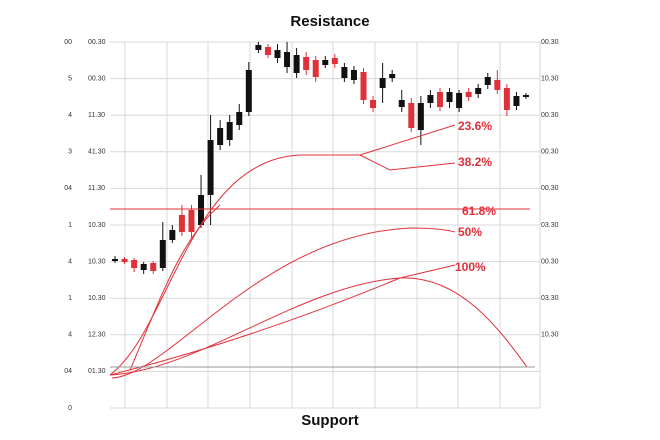  Describe the element at coordinates (70, 408) in the screenshot. I see `y-tick-label: 0` at that location.